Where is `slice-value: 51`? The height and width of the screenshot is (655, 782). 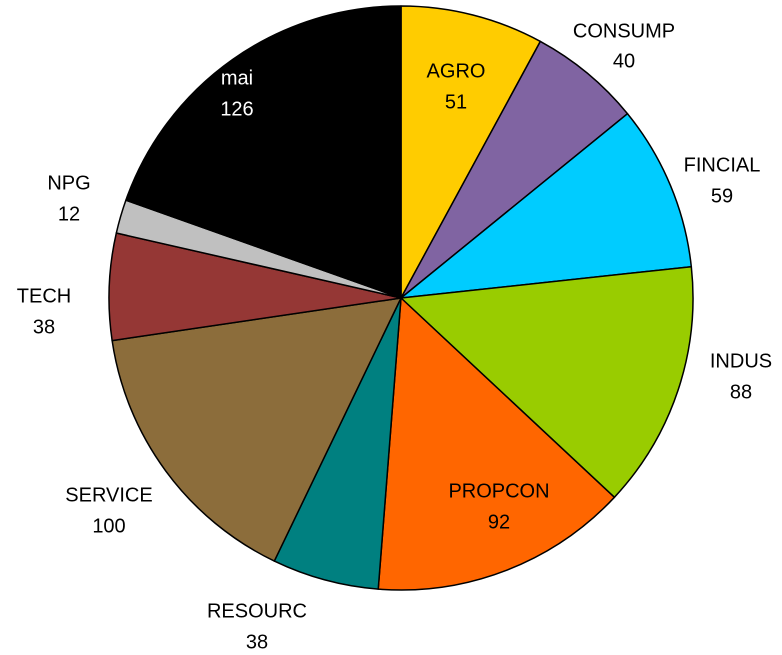
slice-value: 51 is located at coordinates (456, 102).